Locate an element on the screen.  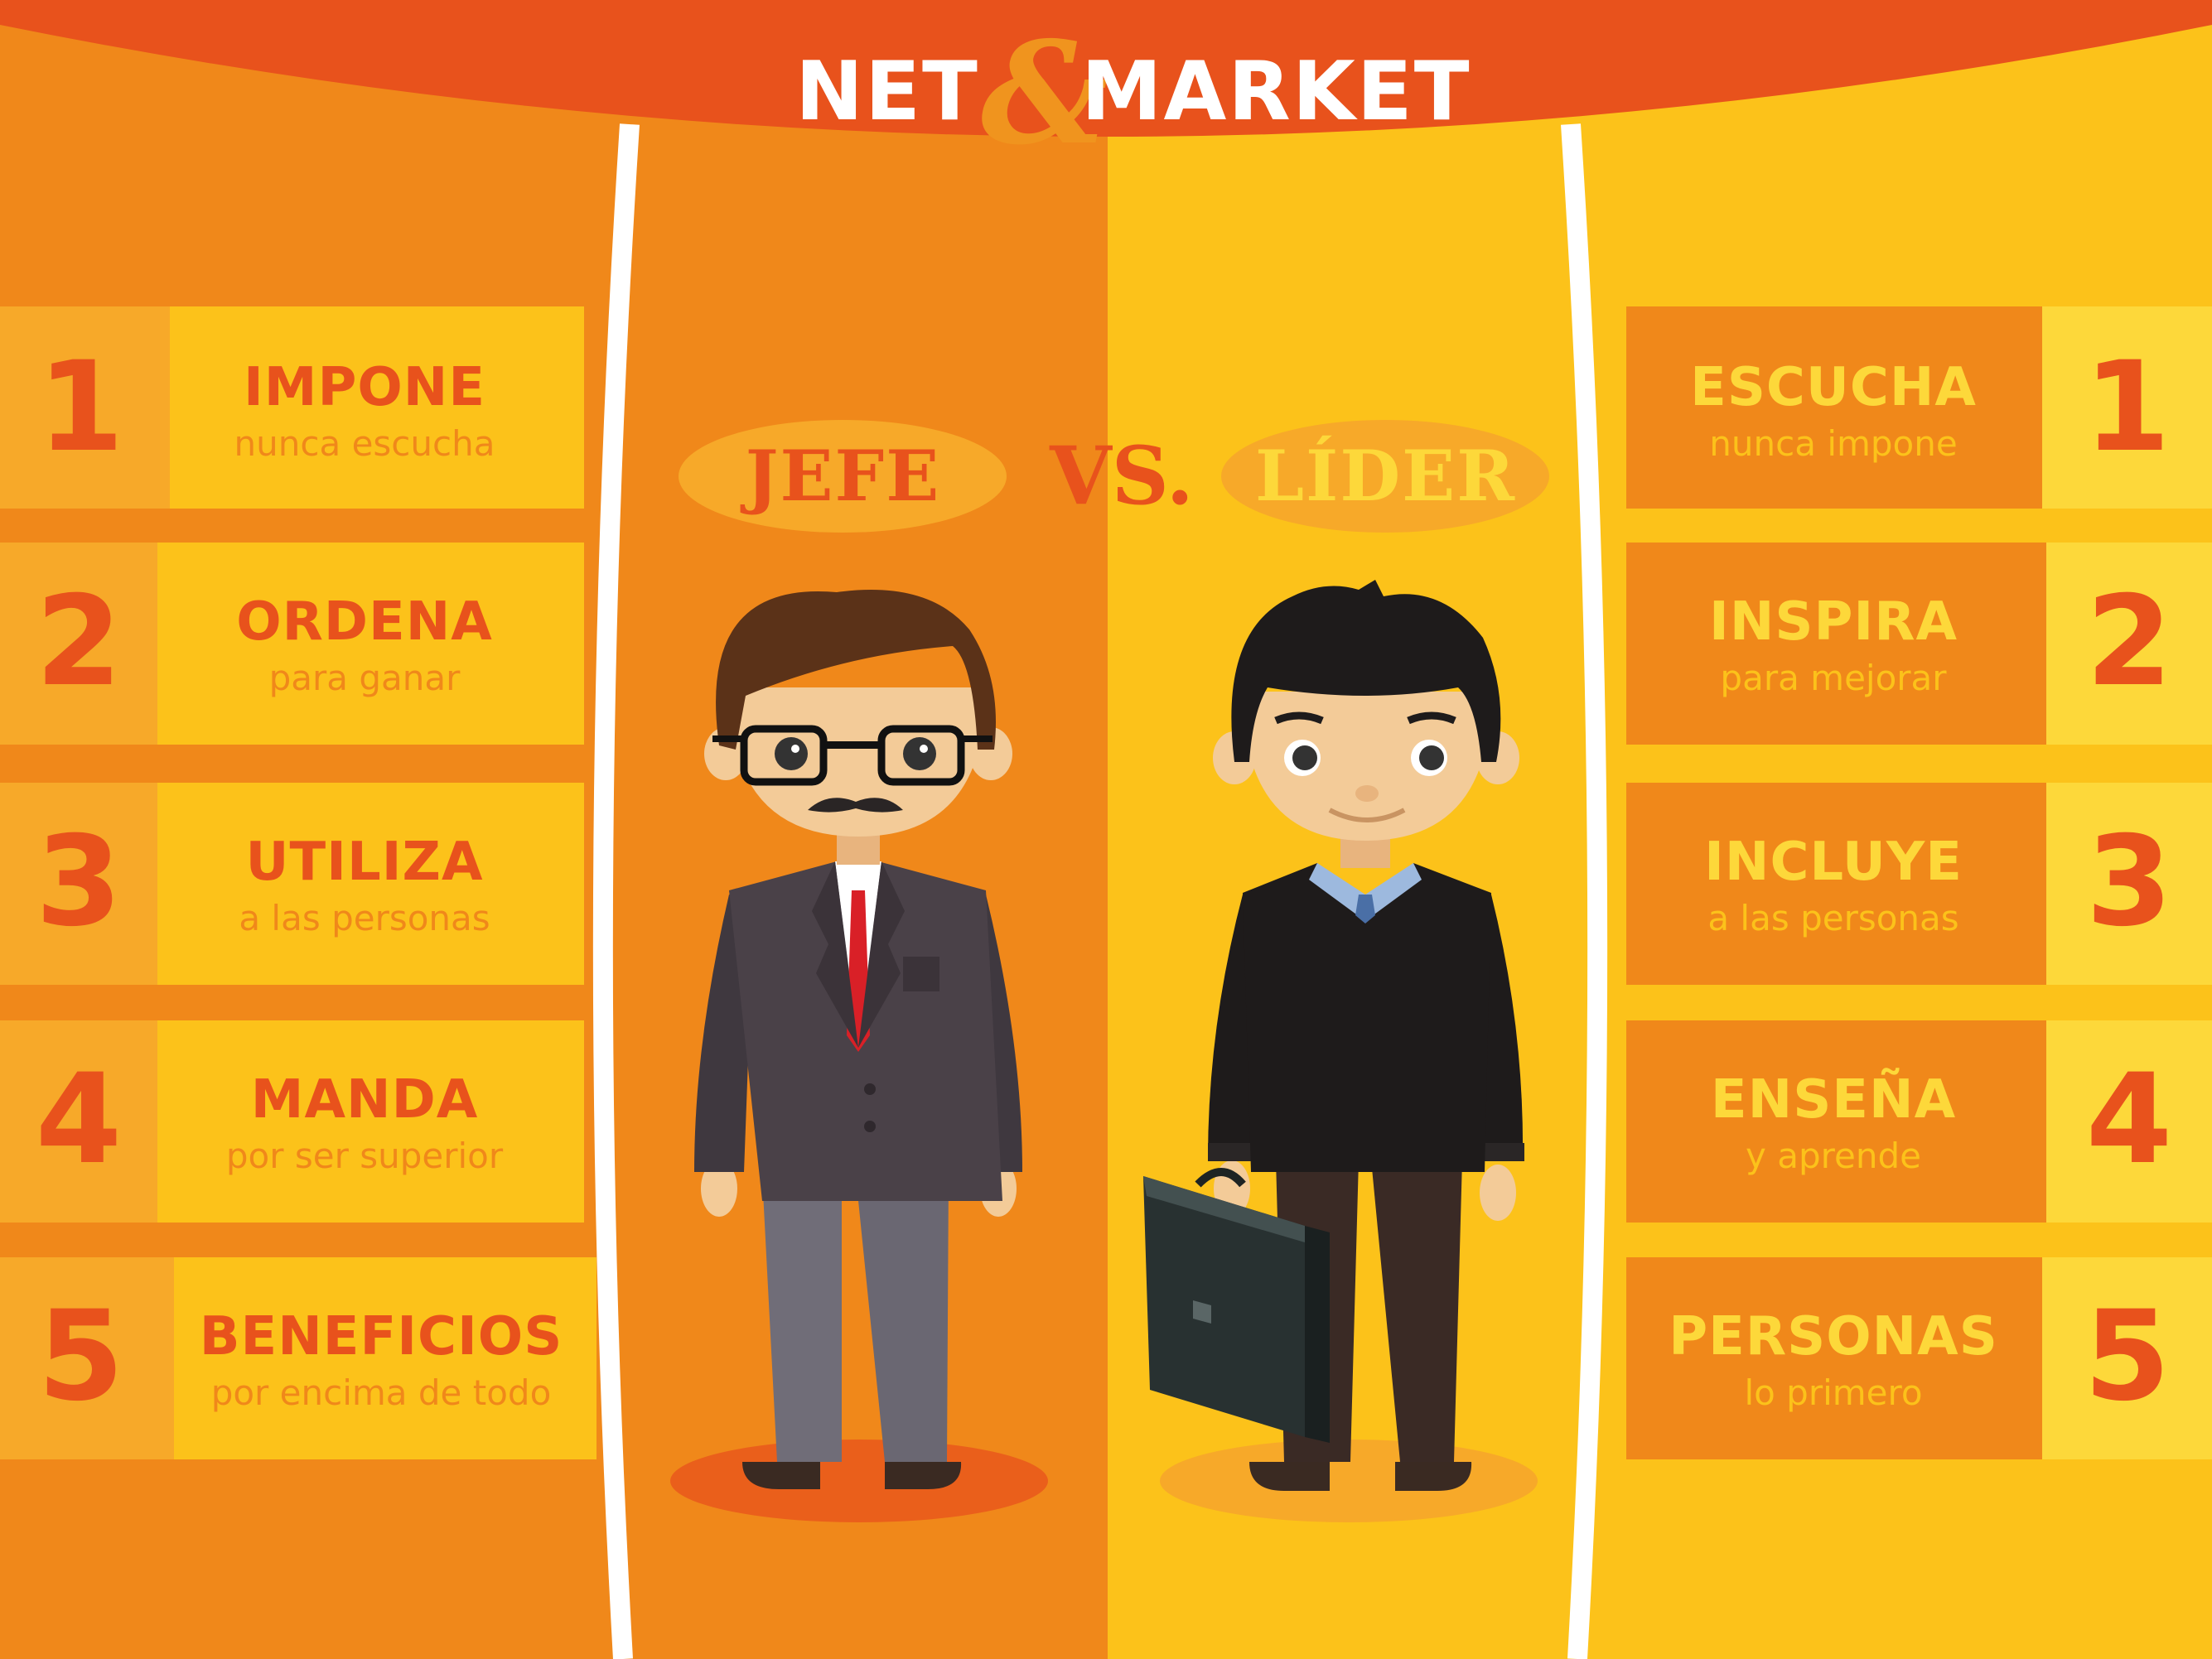
brand-ampersand: & is located at coordinates (1044, 93).